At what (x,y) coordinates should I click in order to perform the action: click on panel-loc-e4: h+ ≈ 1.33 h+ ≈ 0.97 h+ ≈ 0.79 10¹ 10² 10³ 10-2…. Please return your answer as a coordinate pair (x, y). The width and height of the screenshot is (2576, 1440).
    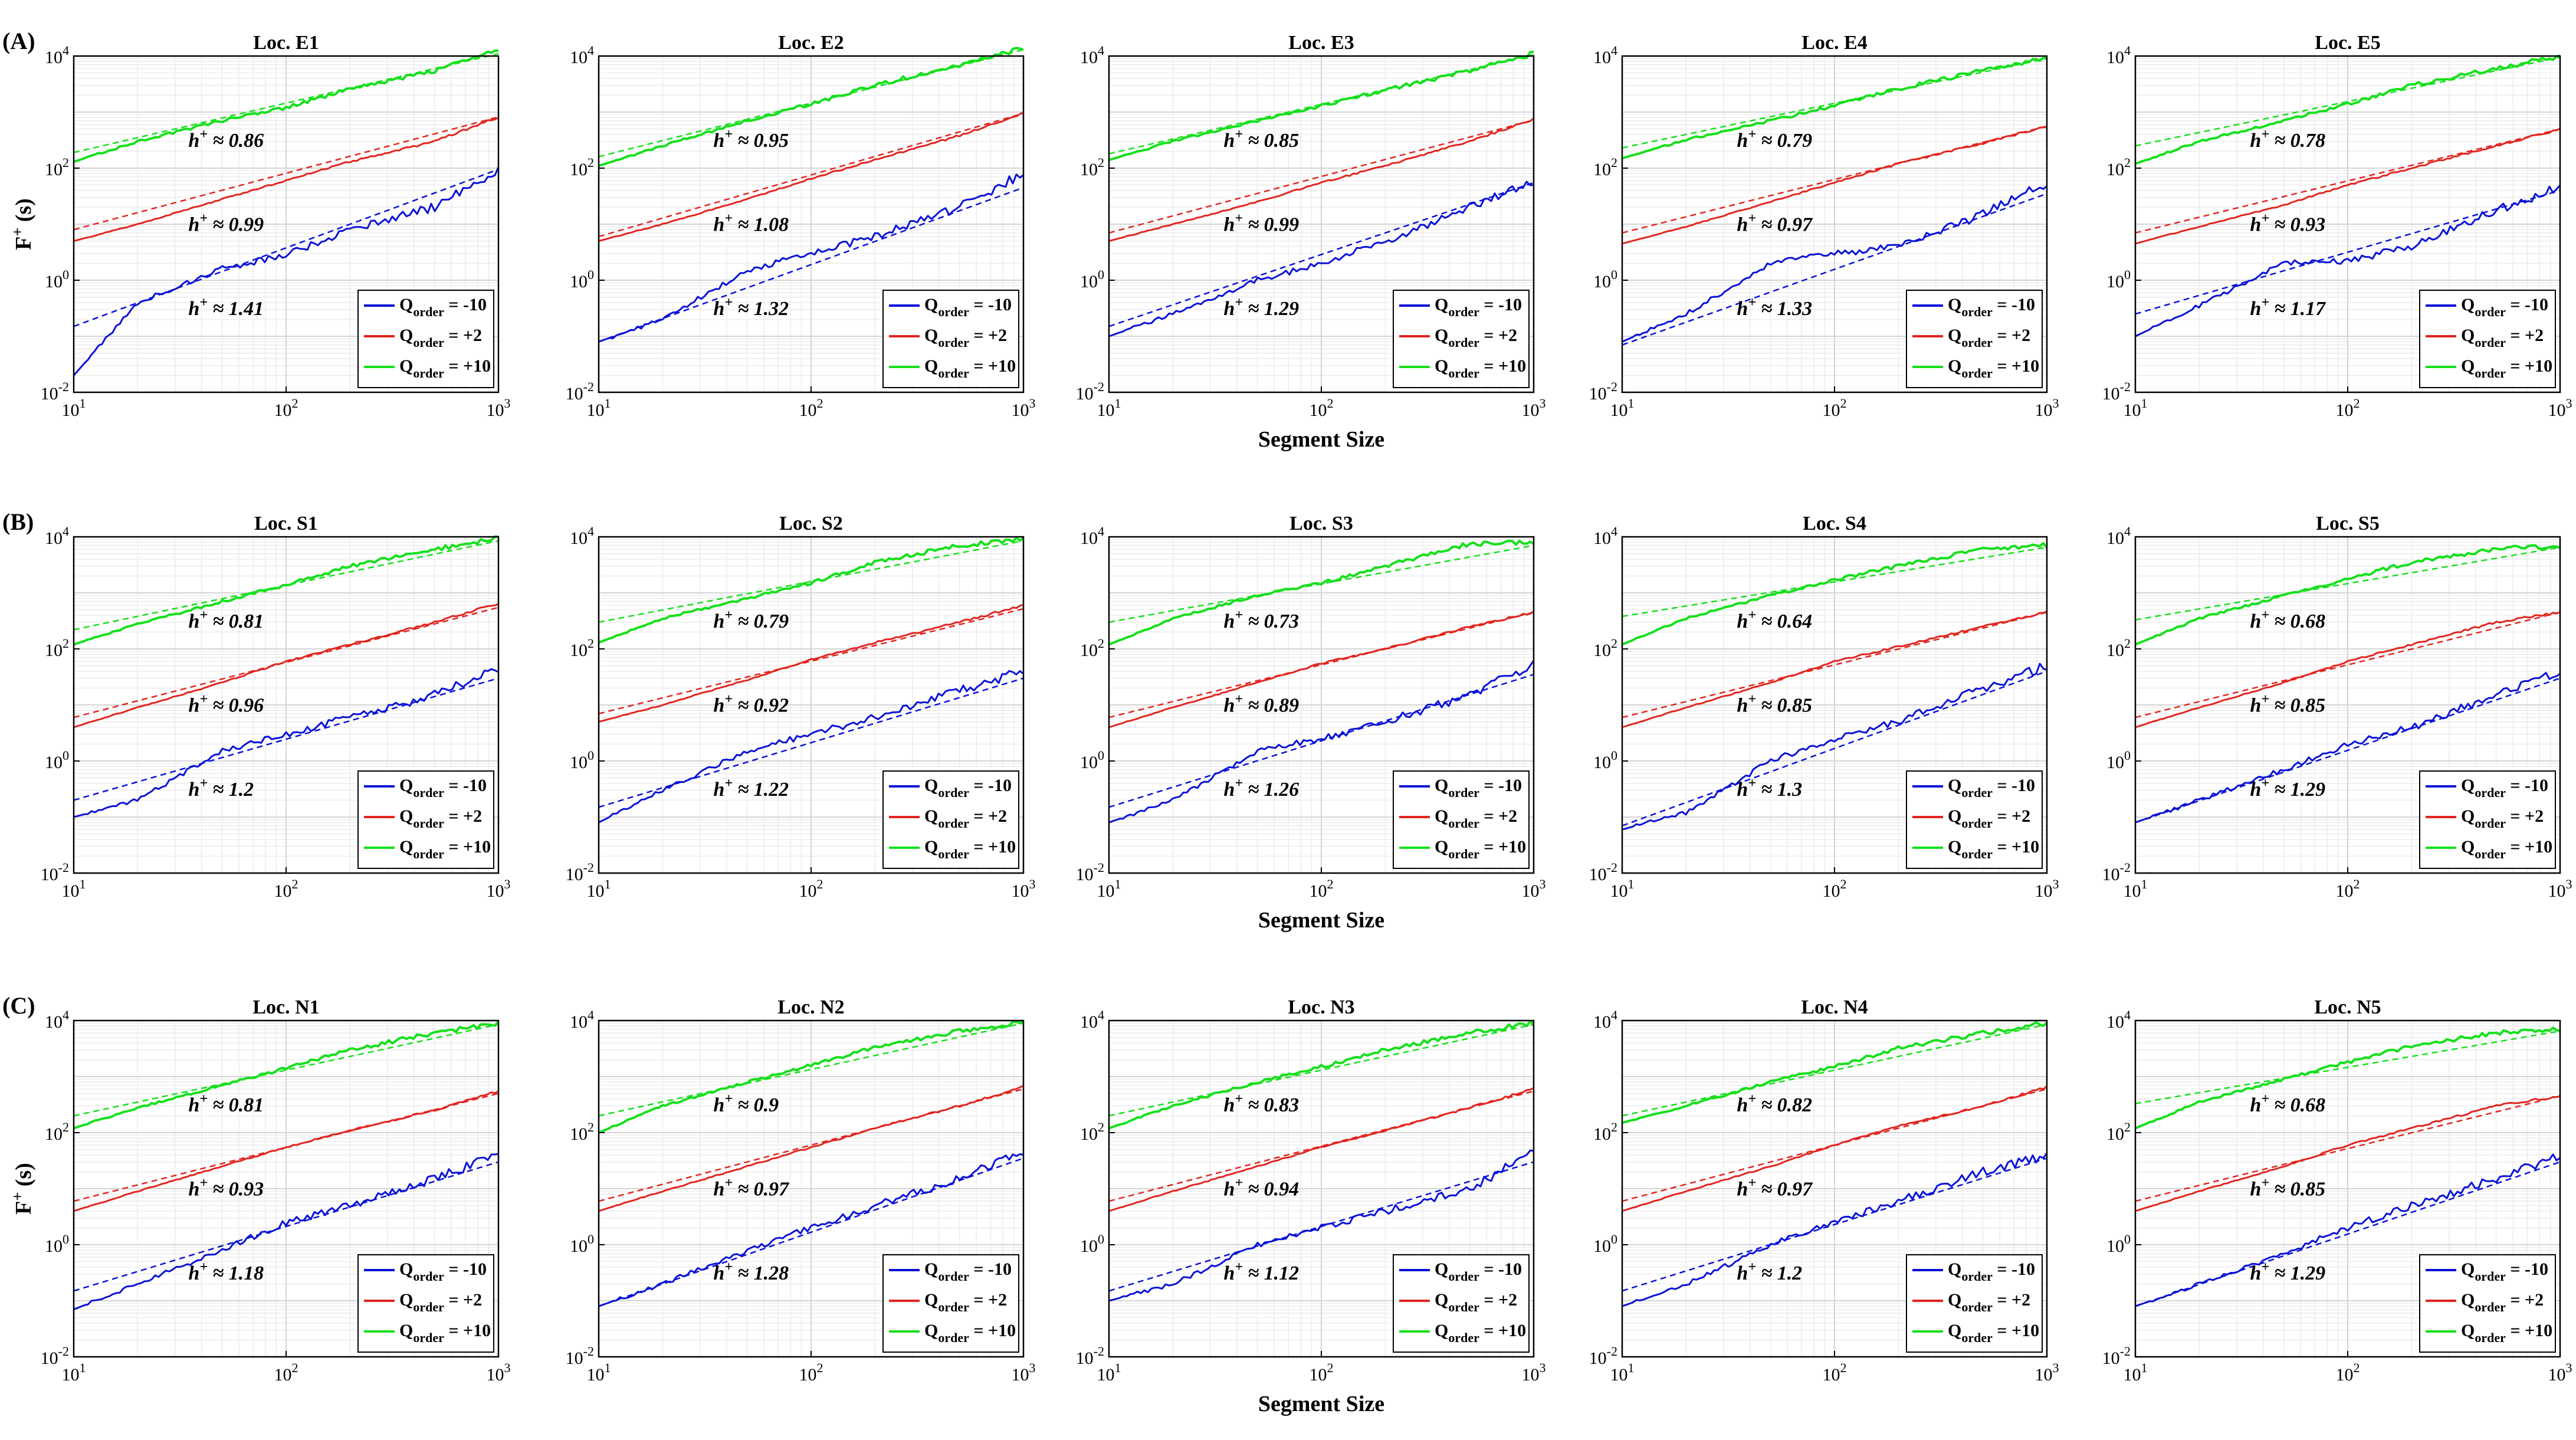
    Looking at the image, I should click on (1824, 226).